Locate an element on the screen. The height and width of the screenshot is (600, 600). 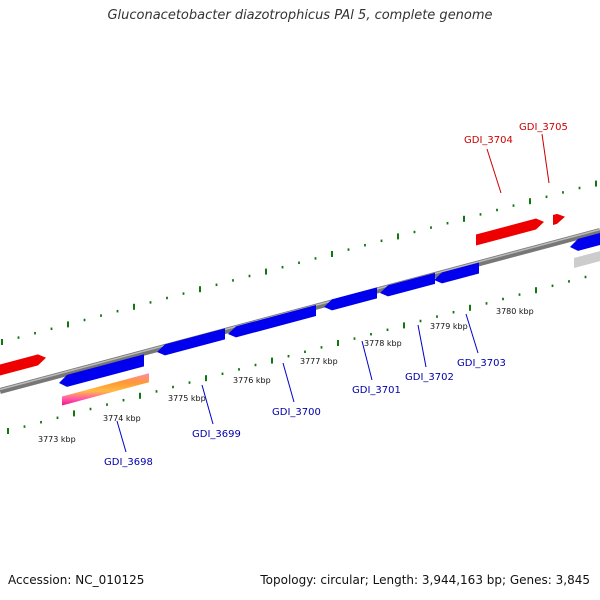
gene-label-GDI_3698: GDI_3698 is located at coordinates (128, 462).